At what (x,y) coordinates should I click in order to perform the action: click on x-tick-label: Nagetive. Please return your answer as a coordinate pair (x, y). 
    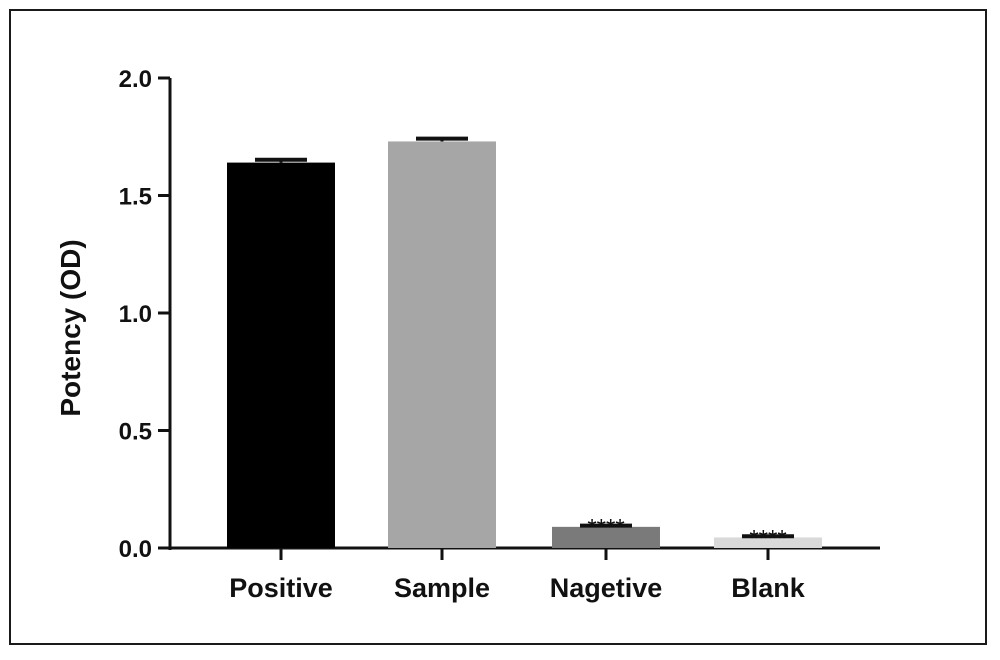
    Looking at the image, I should click on (606, 588).